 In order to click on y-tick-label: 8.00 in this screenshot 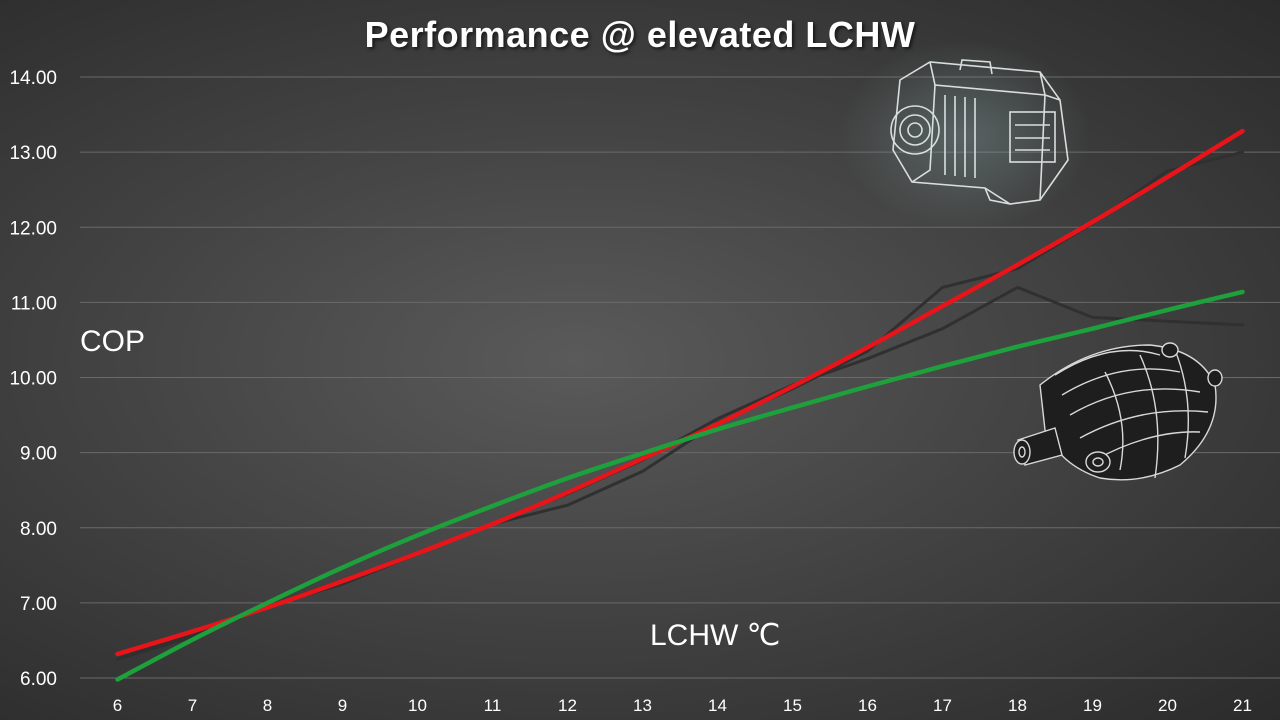, I will do `click(38, 529)`.